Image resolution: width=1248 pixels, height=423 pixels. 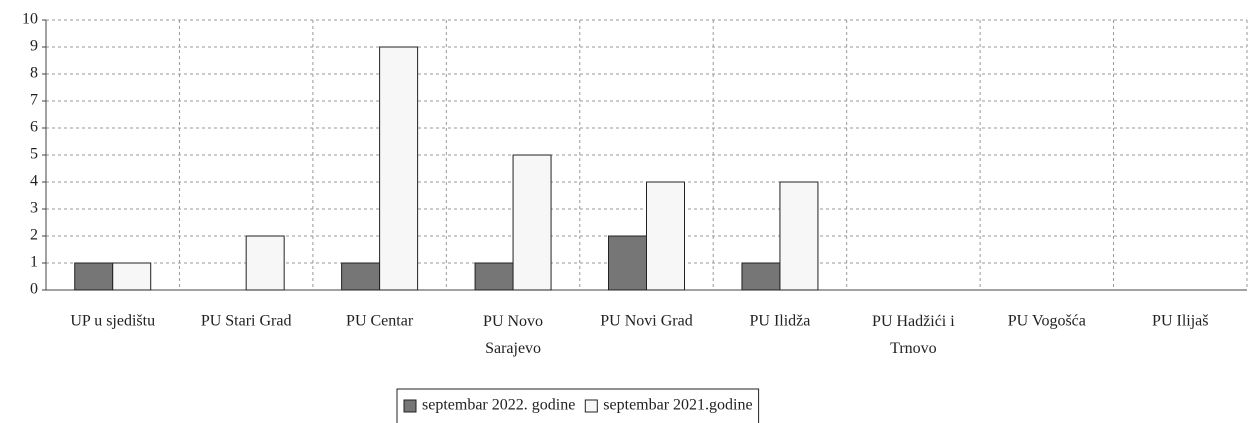 I want to click on y-tick-label: 5, so click(x=34, y=154).